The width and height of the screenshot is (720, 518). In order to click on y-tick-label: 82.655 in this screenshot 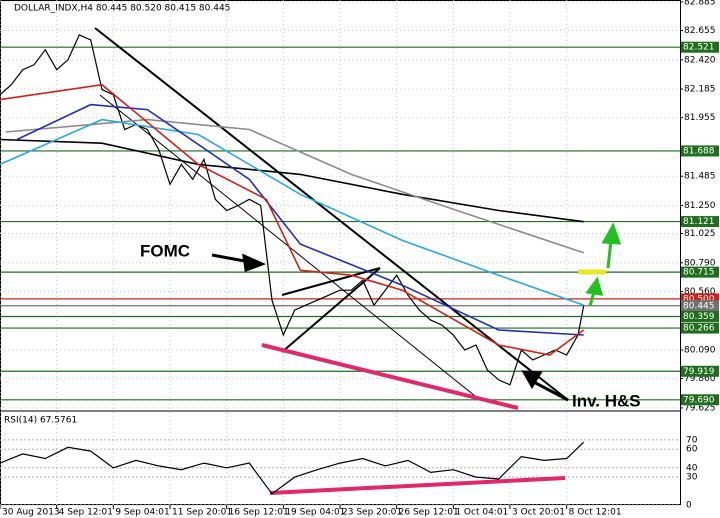, I will do `click(700, 31)`.